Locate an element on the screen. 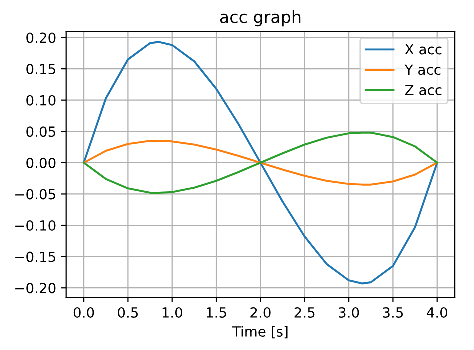 This screenshot has height=350, width=474. x-axis-title: Time [s] is located at coordinates (260, 332).